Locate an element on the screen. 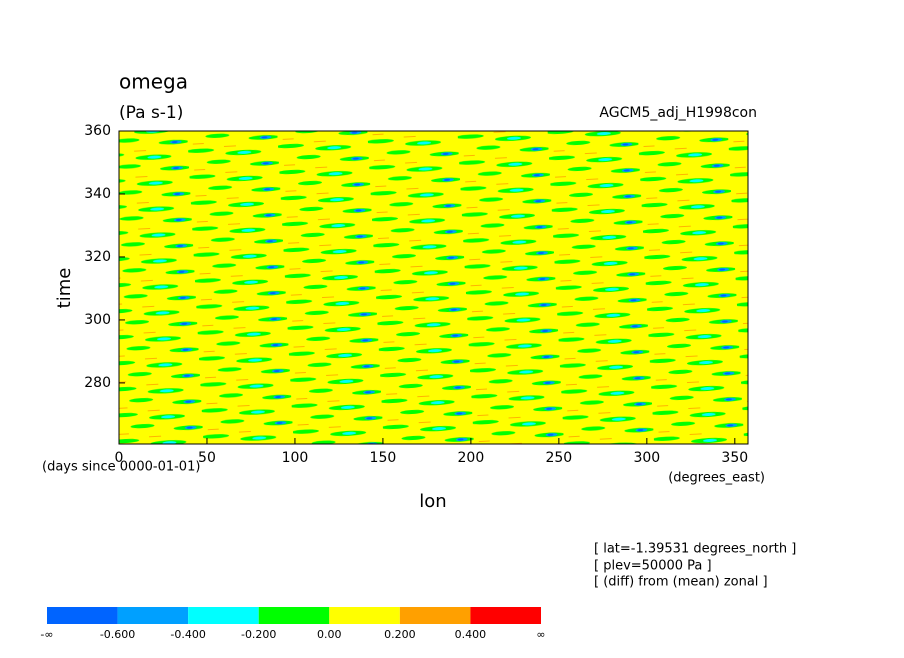  x-label: lon is located at coordinates (432, 501).